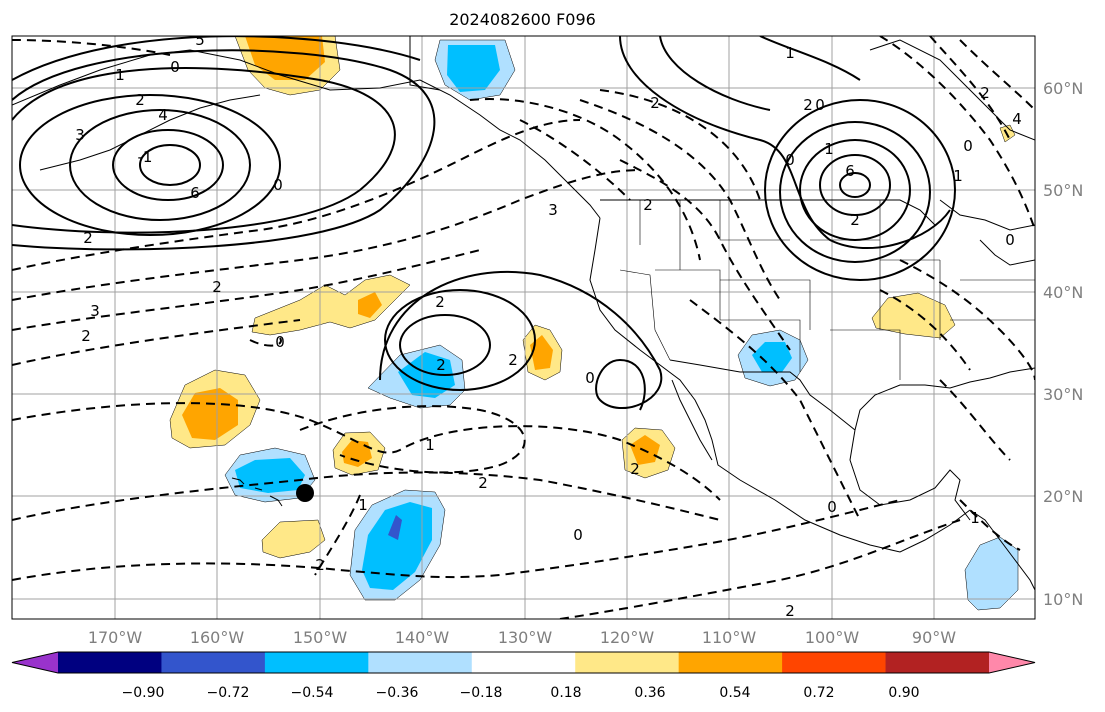  Describe the element at coordinates (422, 637) in the screenshot. I see `lon-label: 140°W` at that location.